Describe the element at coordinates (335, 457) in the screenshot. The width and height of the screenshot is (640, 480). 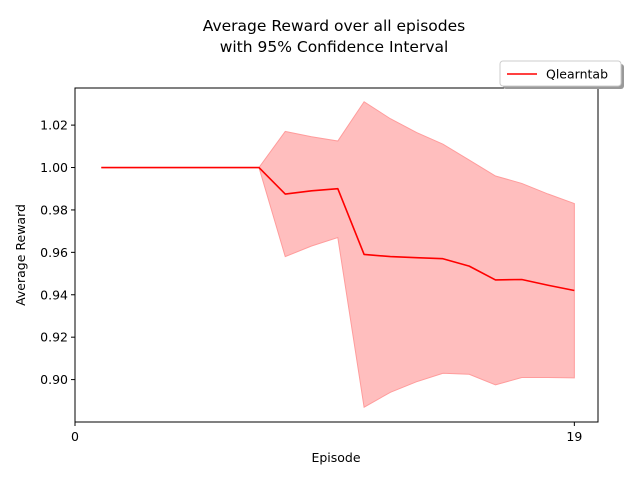
I see `x-axis-label: Episode` at that location.